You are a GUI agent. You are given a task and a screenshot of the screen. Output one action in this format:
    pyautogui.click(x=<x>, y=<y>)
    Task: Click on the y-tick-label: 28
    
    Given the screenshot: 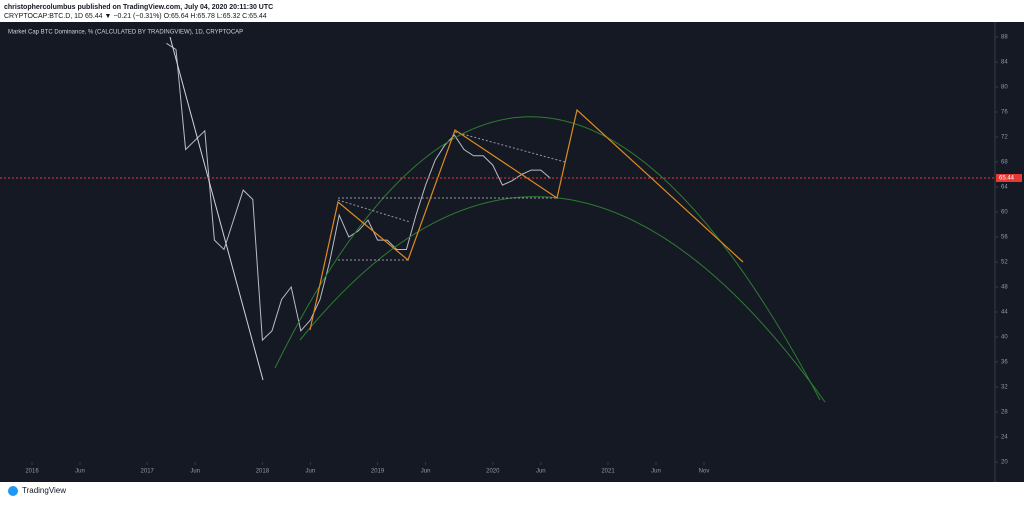 What is the action you would take?
    pyautogui.click(x=1004, y=413)
    